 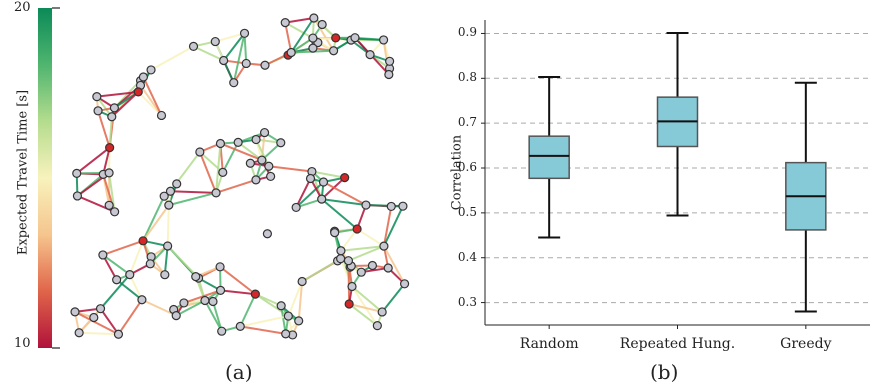 What do you see at coordinates (45, 178) in the screenshot?
I see `colorbar-gradient` at bounding box center [45, 178].